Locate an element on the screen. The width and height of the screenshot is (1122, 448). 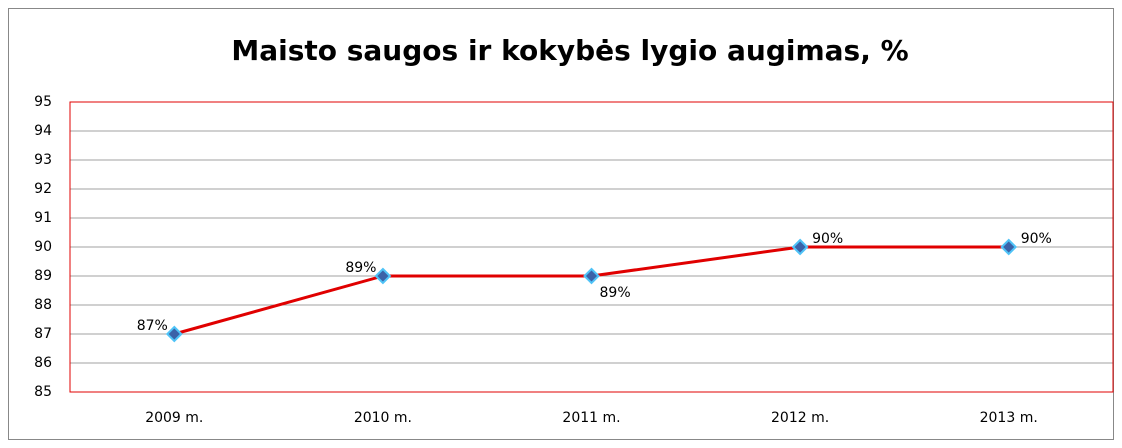
y-tick-label: 88 is located at coordinates (43, 305).